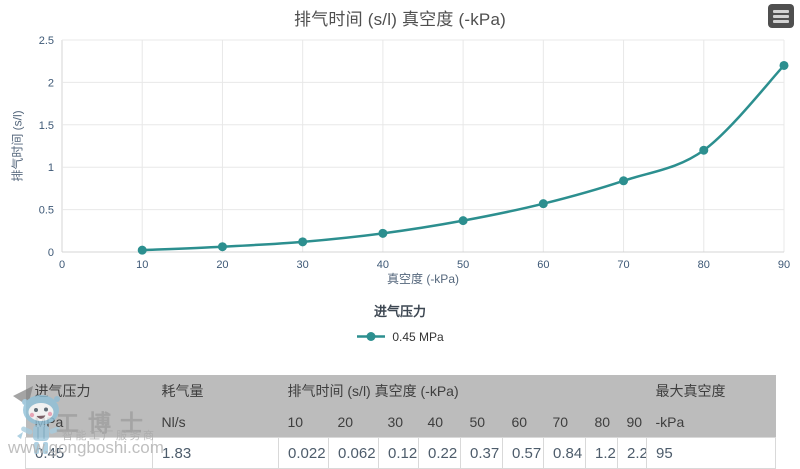 Image resolution: width=800 pixels, height=469 pixels. Describe the element at coordinates (523, 422) in the screenshot. I see `table-unit-cell: 60` at that location.